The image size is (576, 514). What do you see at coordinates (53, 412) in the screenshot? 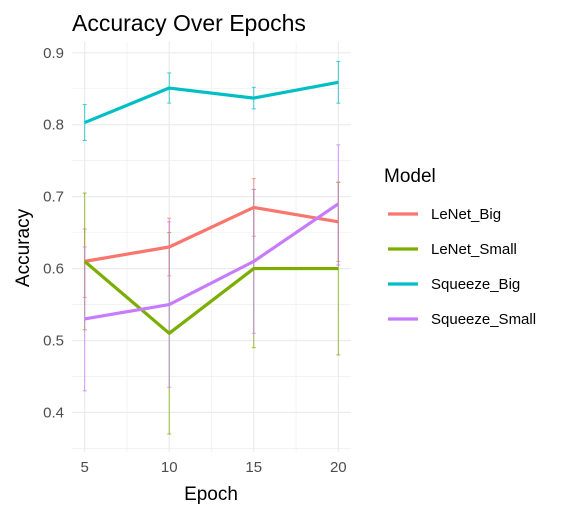
I see `y-tick-label: 0.4` at bounding box center [53, 412].